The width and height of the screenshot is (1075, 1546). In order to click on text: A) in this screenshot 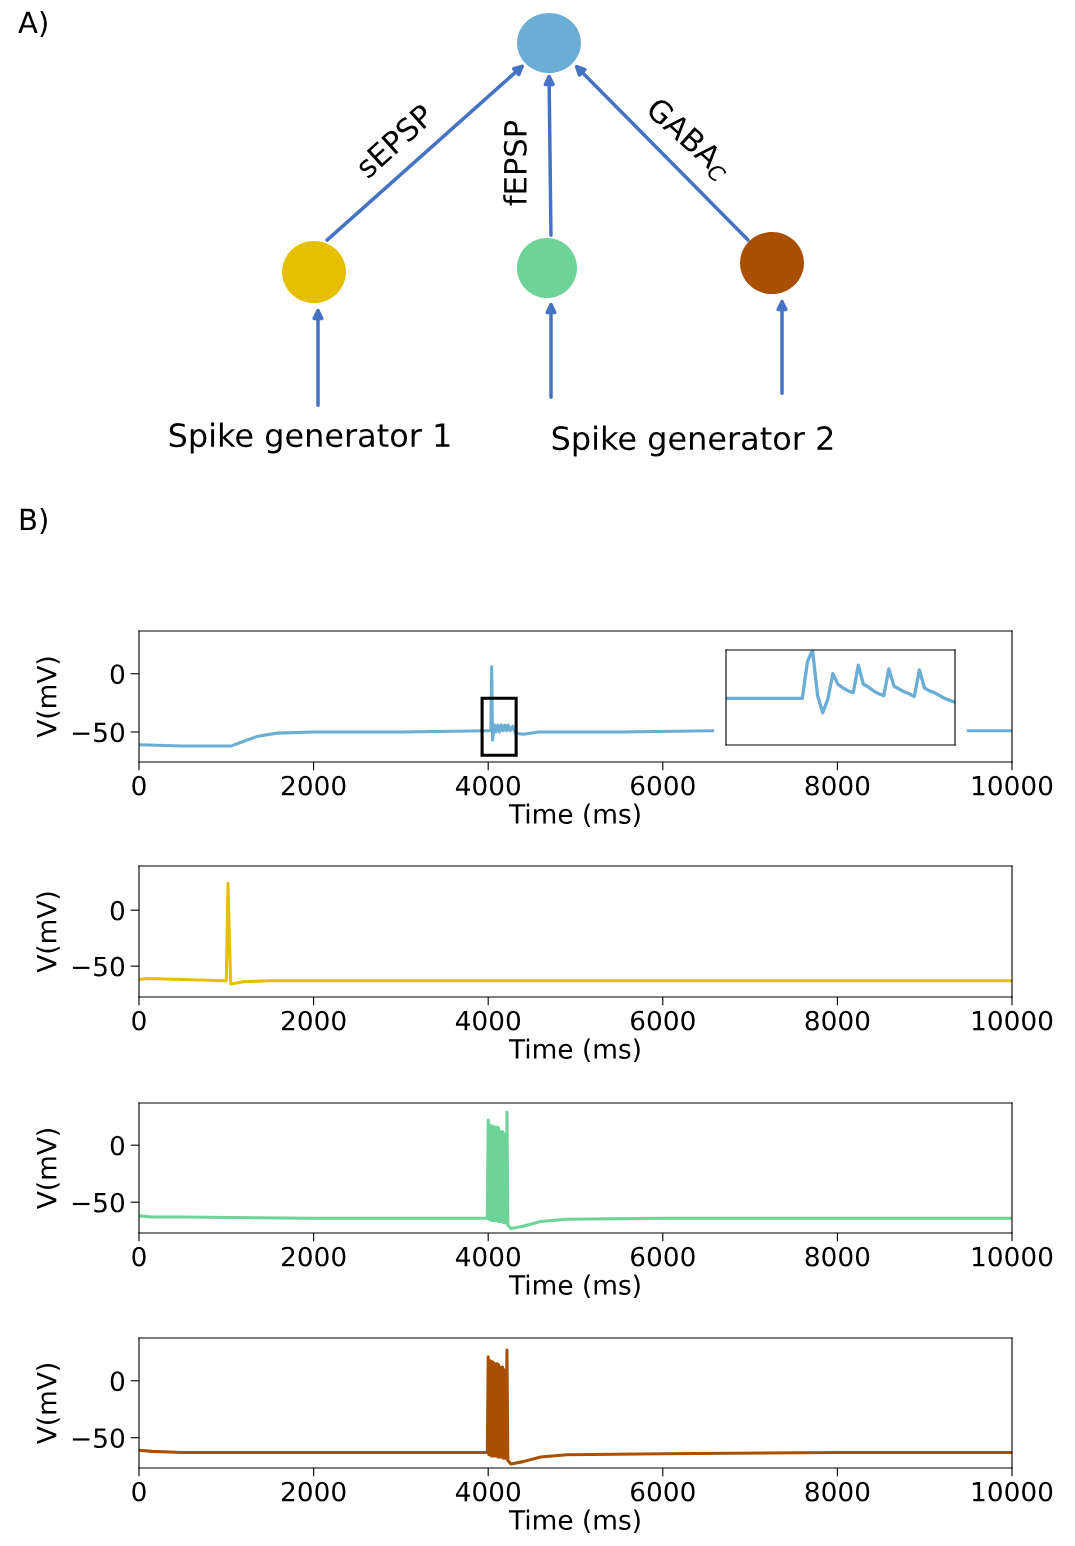, I will do `click(32, 23)`.